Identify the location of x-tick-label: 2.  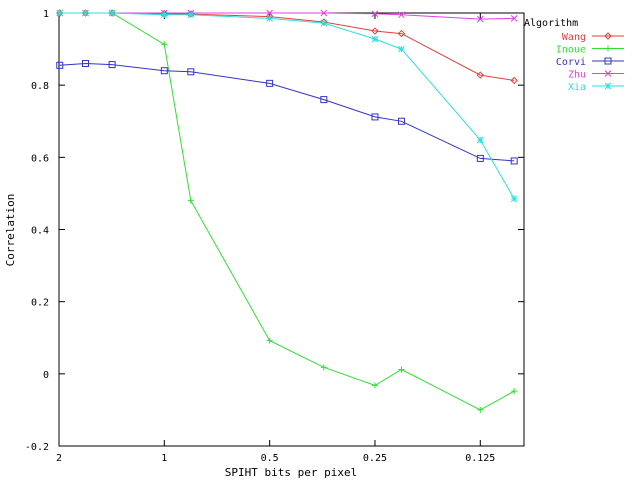
(59, 458).